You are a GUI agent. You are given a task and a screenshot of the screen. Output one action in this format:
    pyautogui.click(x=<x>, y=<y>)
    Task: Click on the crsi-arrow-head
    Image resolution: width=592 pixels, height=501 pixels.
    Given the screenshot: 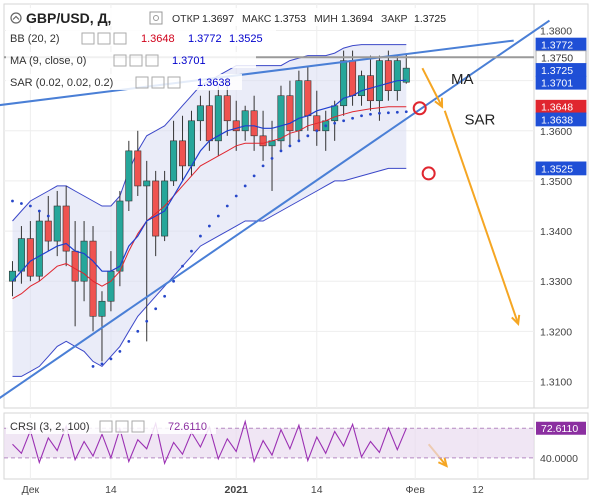 What is the action you would take?
    pyautogui.click(x=443, y=462)
    